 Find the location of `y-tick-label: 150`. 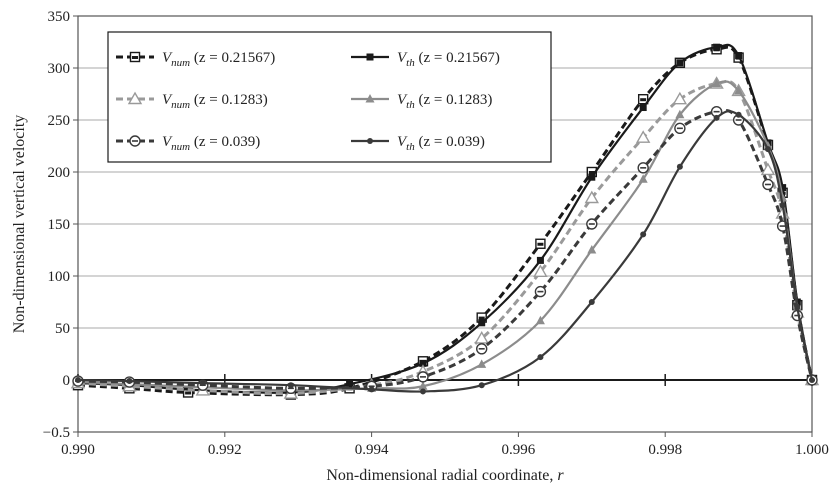

y-tick-label: 150 is located at coordinates (59, 225).